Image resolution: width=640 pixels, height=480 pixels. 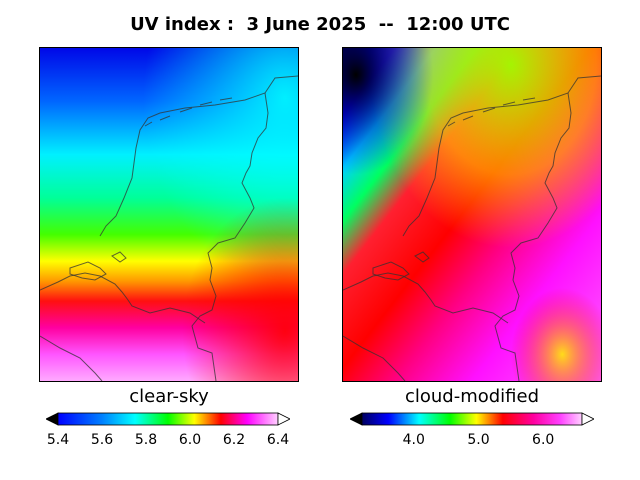 I want to click on colorbar-tick-label: 6.4, so click(x=278, y=440).